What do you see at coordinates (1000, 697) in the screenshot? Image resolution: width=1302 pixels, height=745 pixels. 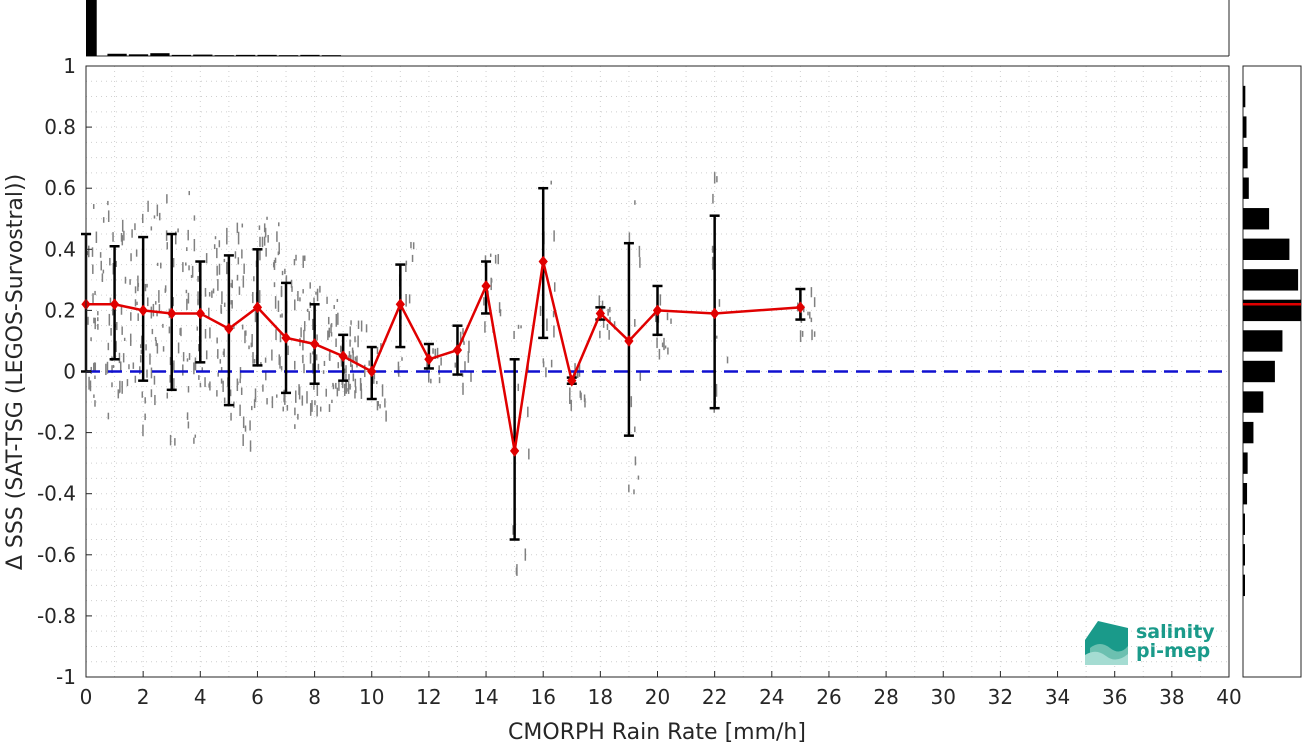 I see `x-tick-label: 32` at bounding box center [1000, 697].